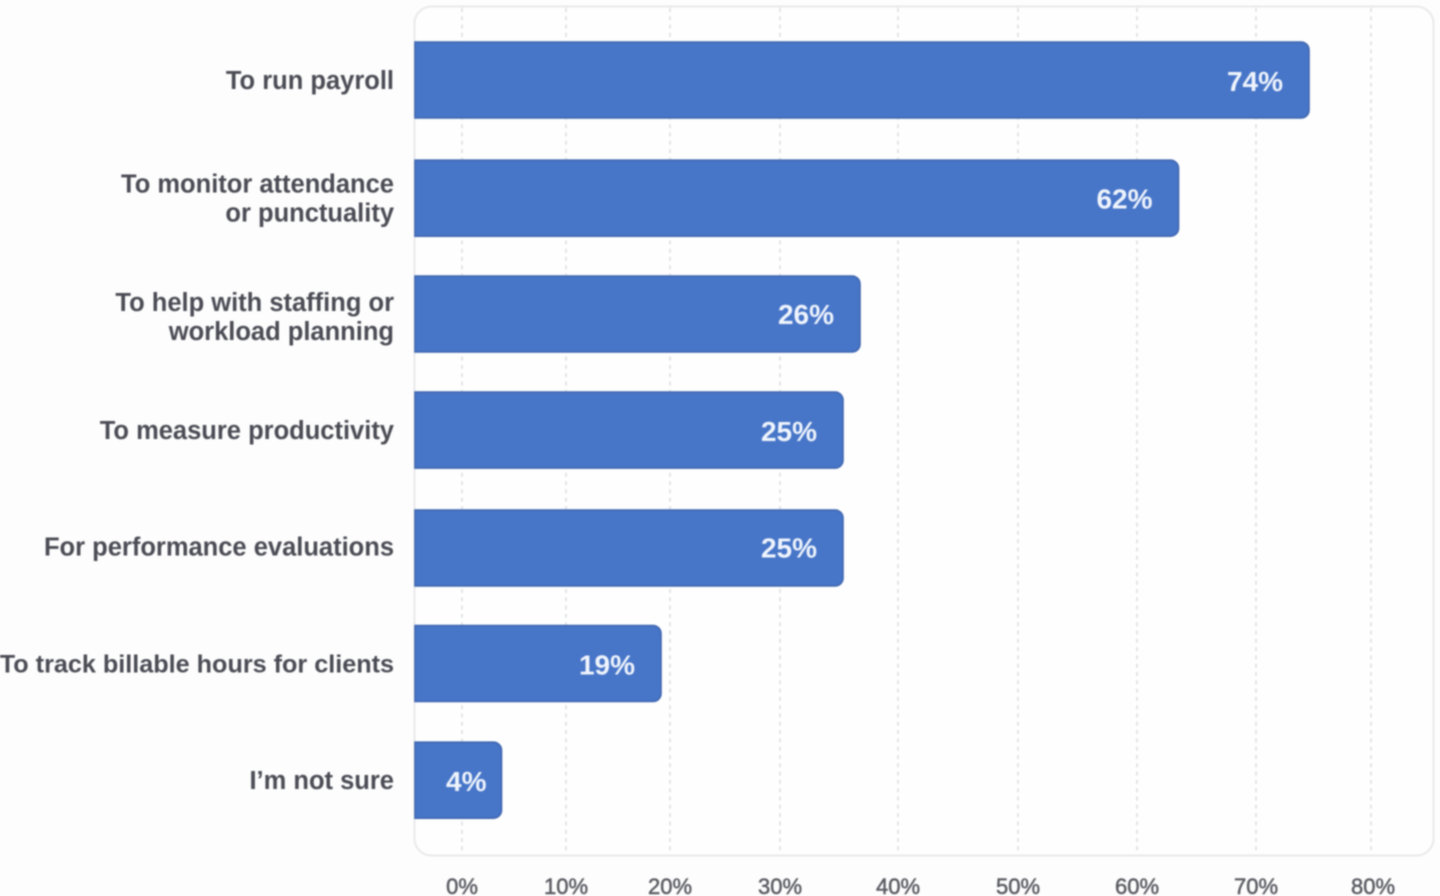 The image size is (1440, 896). Describe the element at coordinates (219, 548) in the screenshot. I see `svg-text: For performance evaluations` at that location.